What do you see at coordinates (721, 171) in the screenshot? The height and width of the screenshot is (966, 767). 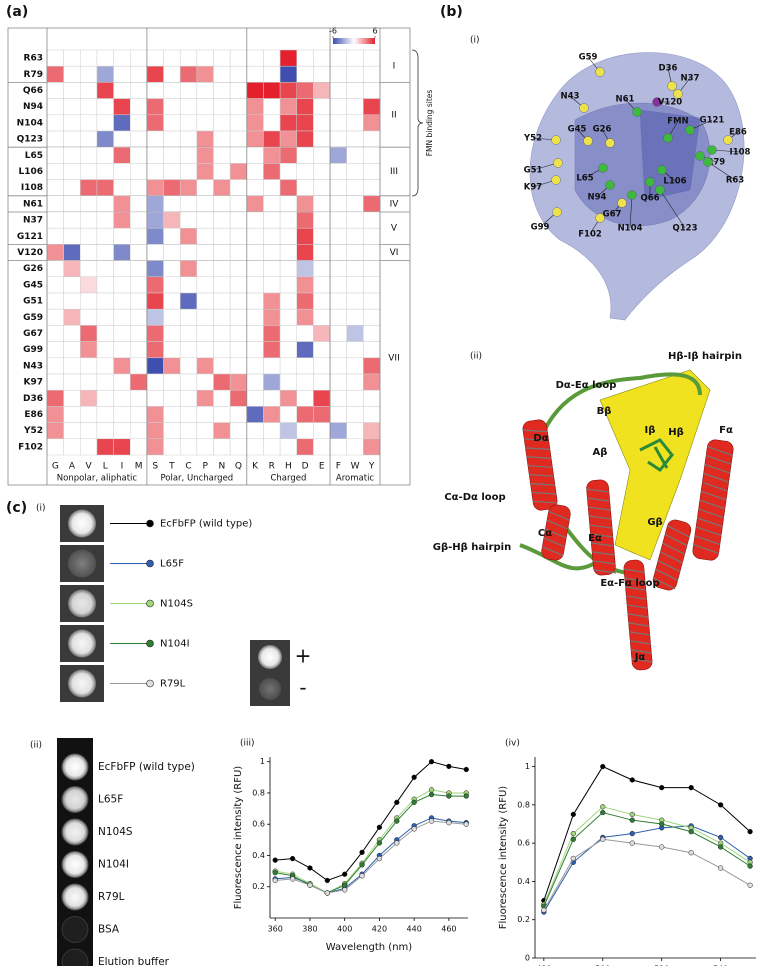 I see `pointer-line` at bounding box center [721, 171].